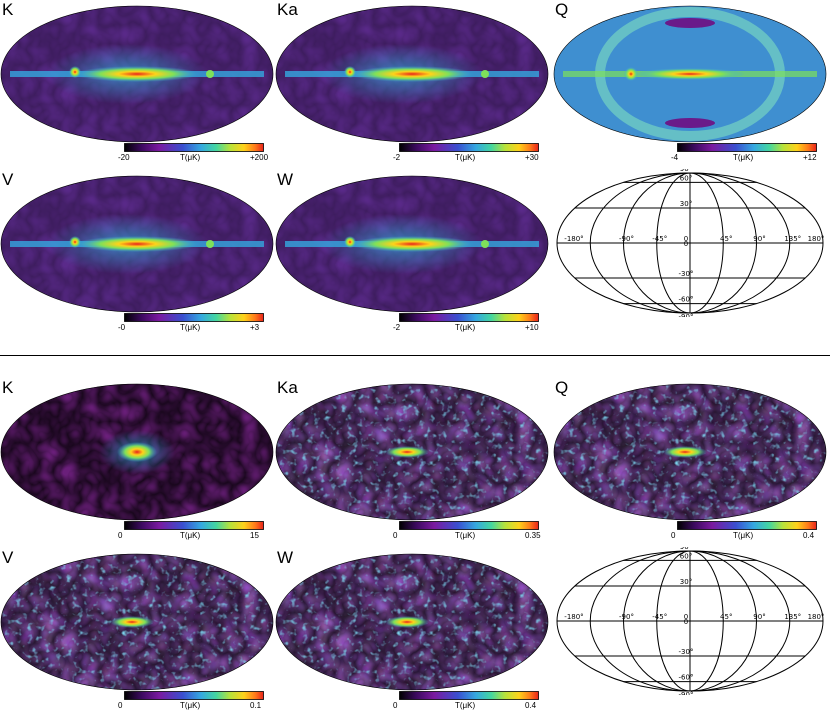  I want to click on sky-map-panel-k: K -20 T(μK) +200, so click(138, 84).